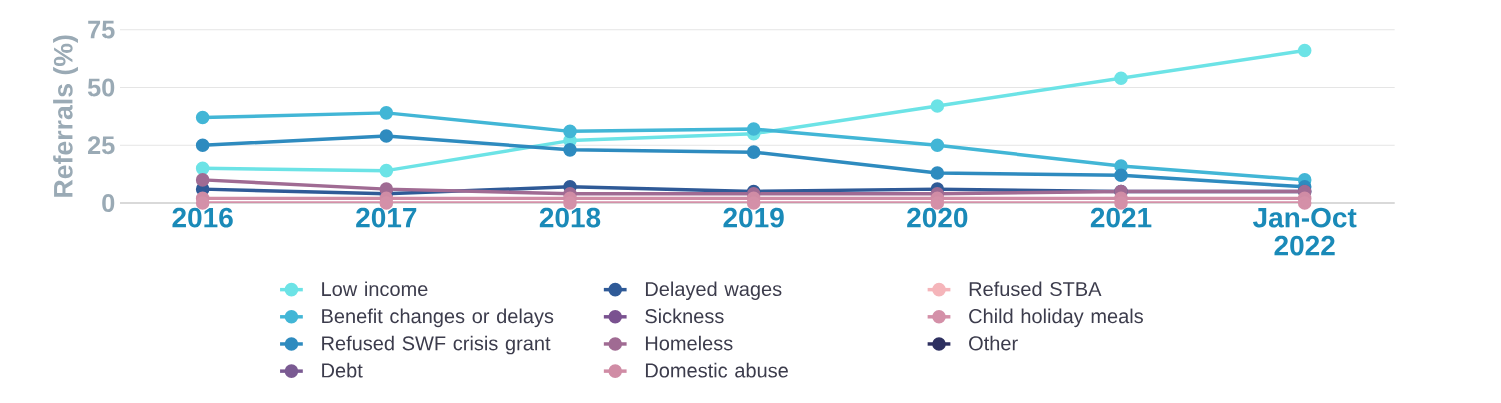 Image resolution: width=1501 pixels, height=403 pixels. Describe the element at coordinates (108, 203) in the screenshot. I see `y-tick-label: 0` at that location.